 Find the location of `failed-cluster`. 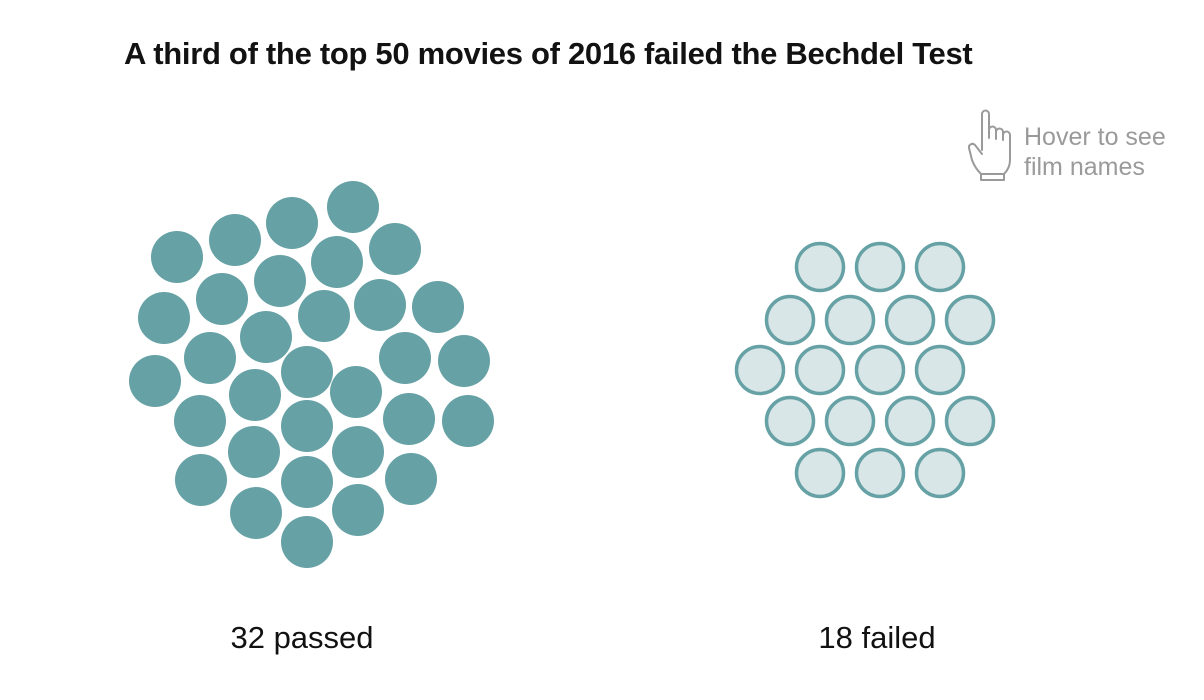

failed-cluster is located at coordinates (865, 370).